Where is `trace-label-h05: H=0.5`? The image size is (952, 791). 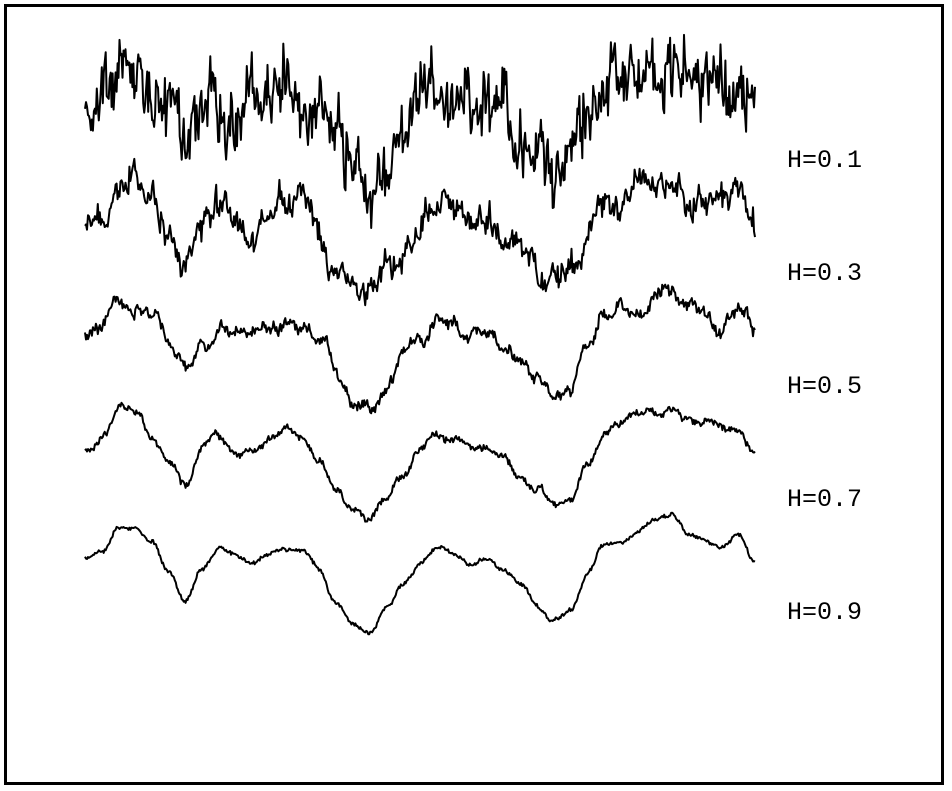
trace-label-h05: H=0.5 is located at coordinates (824, 386).